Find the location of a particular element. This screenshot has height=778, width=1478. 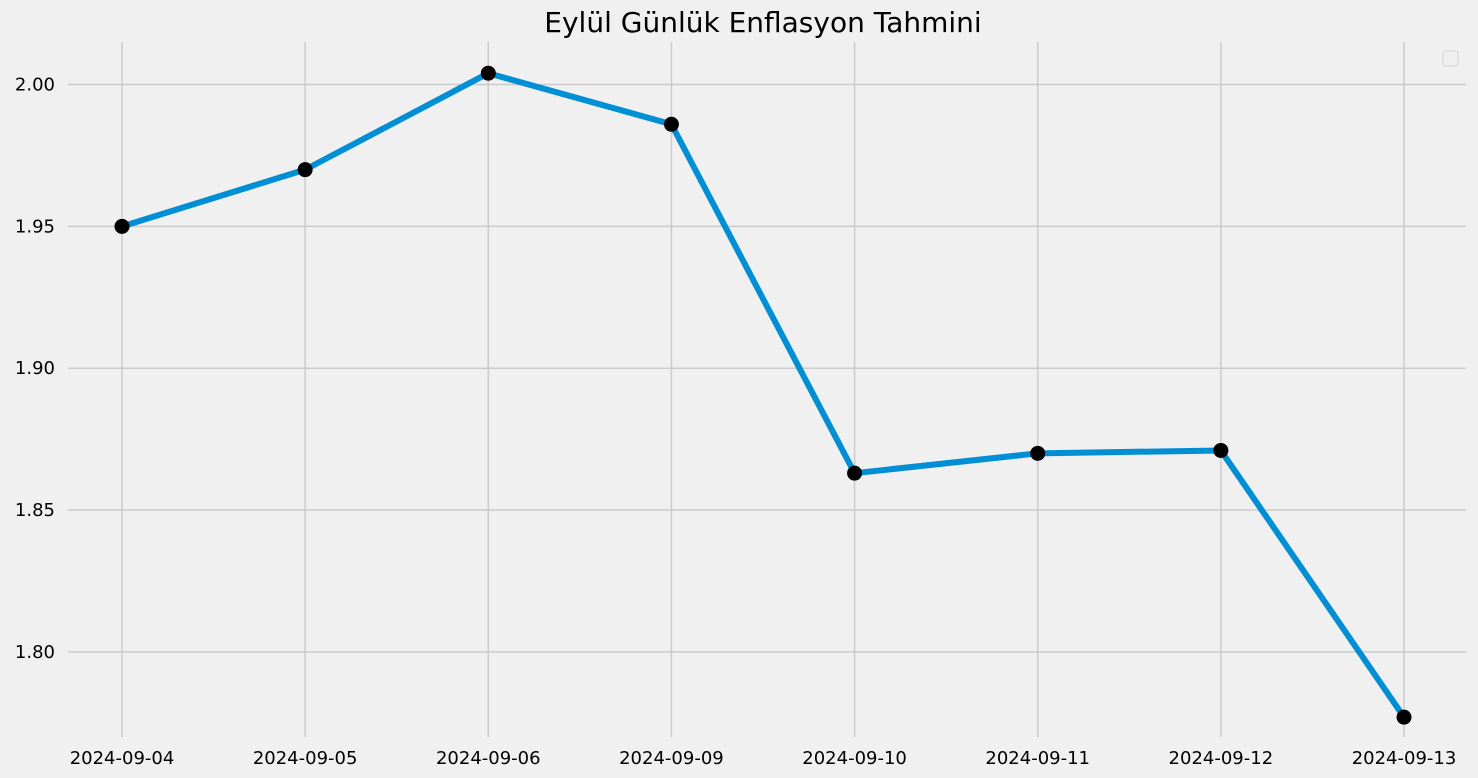

x-tick-label: 2024-09-05 is located at coordinates (305, 758).